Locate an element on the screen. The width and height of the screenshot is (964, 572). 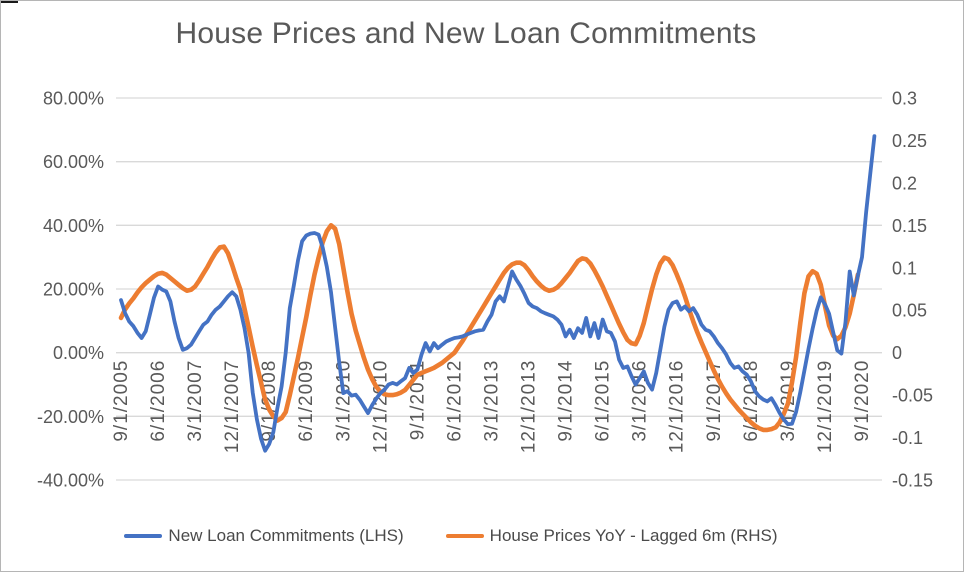
x-axis-tick-label: 3/1/2016 is located at coordinates (640, 401).